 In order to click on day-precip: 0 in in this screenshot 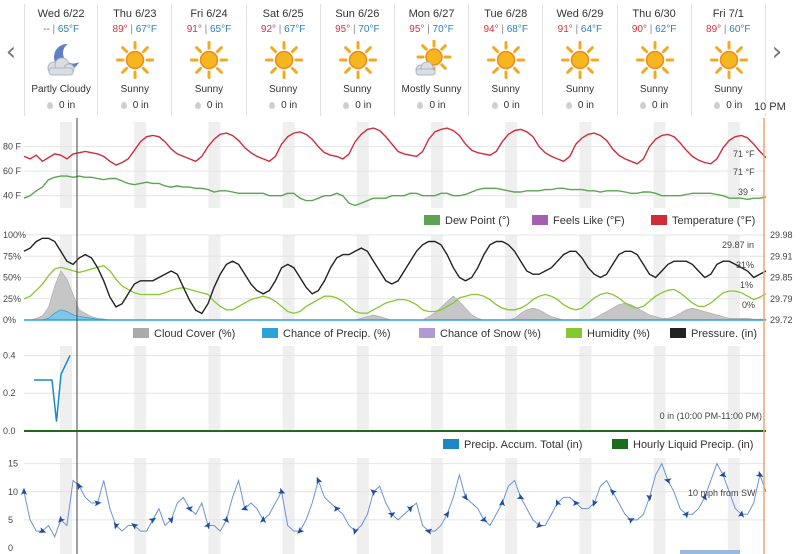, I will do `click(728, 105)`.